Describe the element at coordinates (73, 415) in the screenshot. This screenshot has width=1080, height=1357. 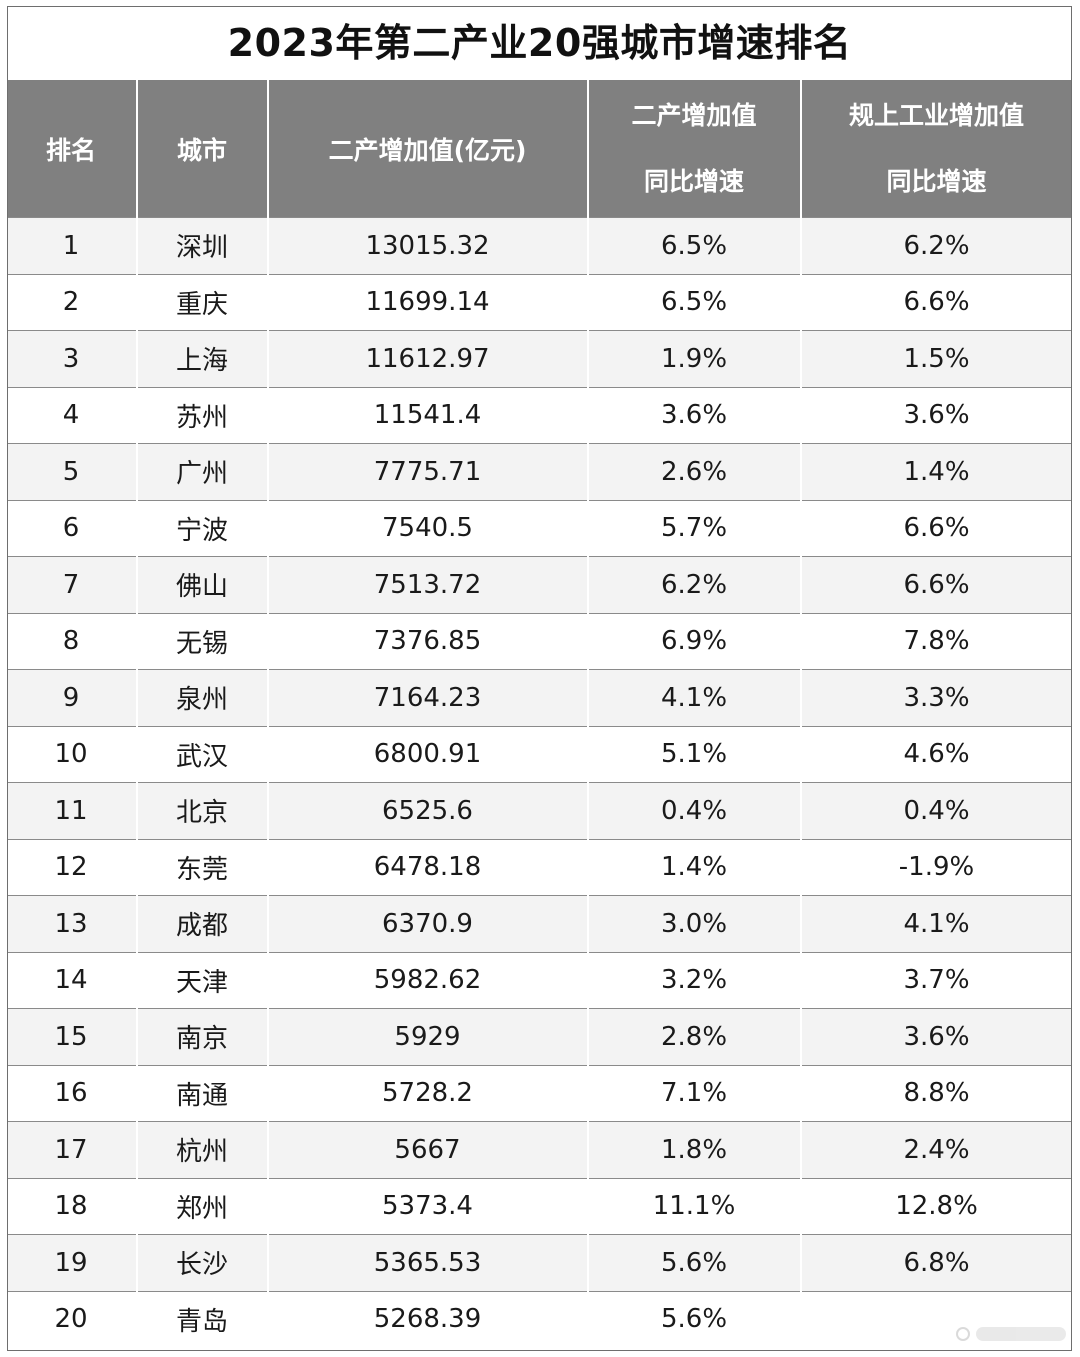
I see `cell-rank: 4` at that location.